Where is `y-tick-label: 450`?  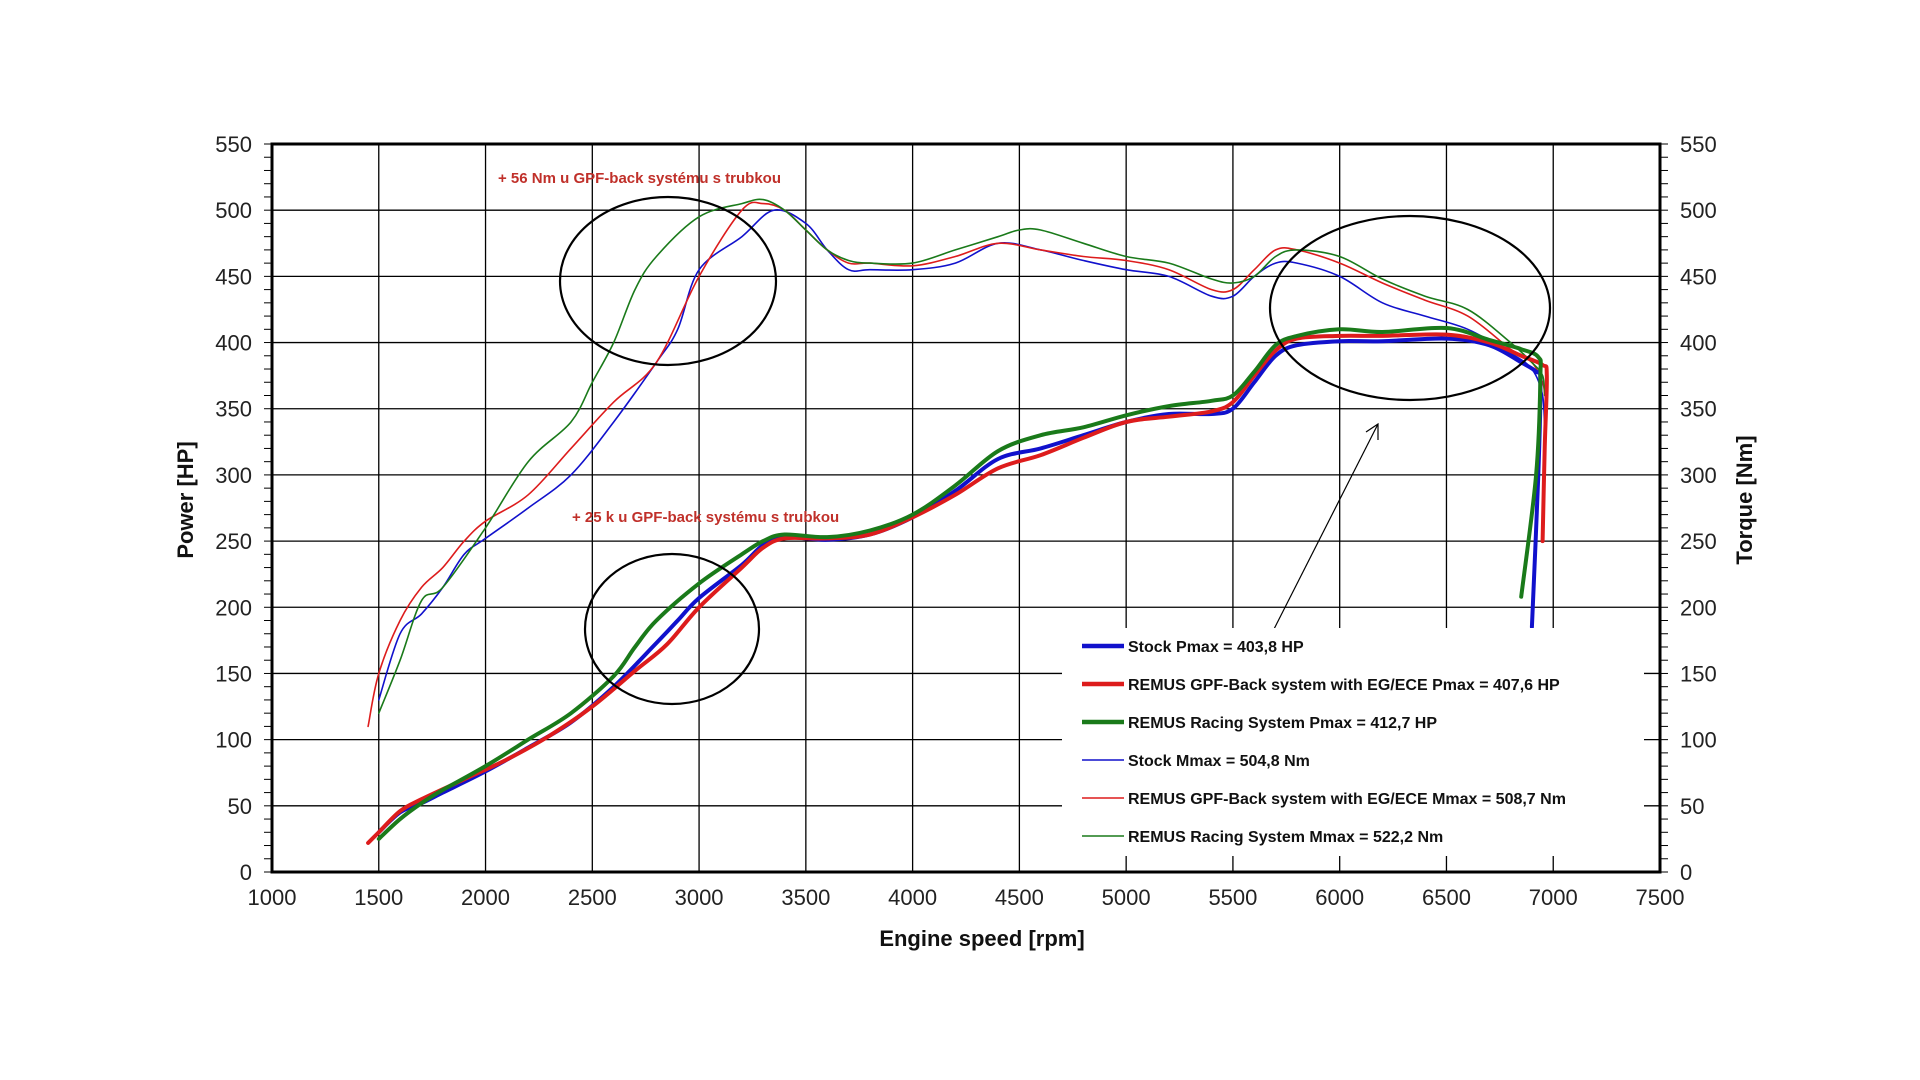
y-tick-label: 450 is located at coordinates (233, 276).